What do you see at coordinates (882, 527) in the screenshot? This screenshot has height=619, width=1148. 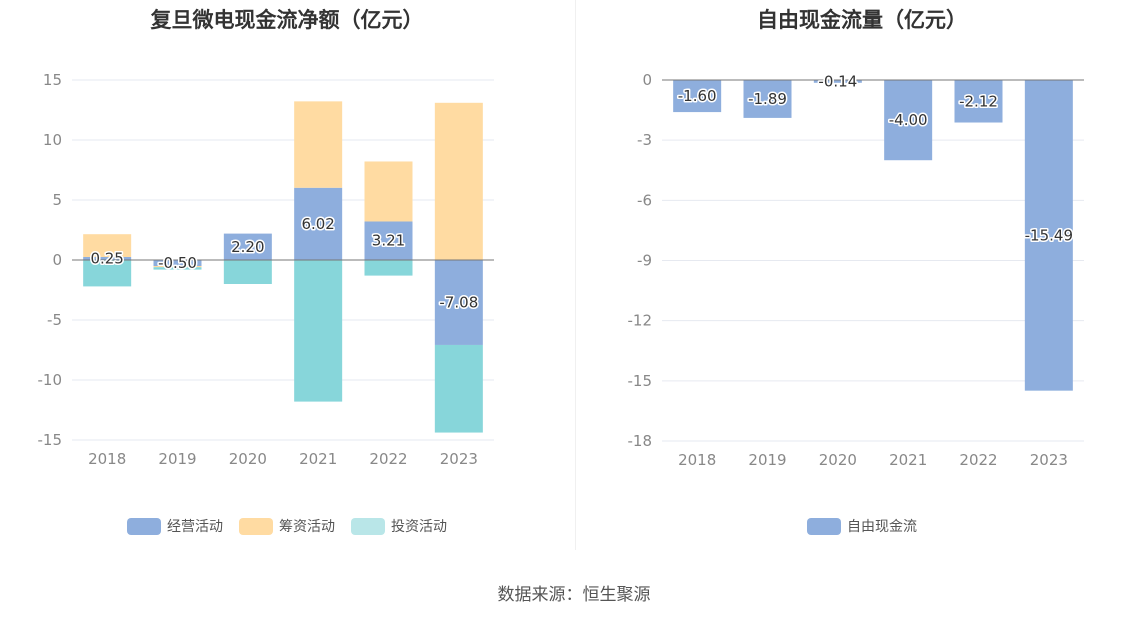 I see `legend-label-free-cash-flow: 自由现金流` at bounding box center [882, 527].